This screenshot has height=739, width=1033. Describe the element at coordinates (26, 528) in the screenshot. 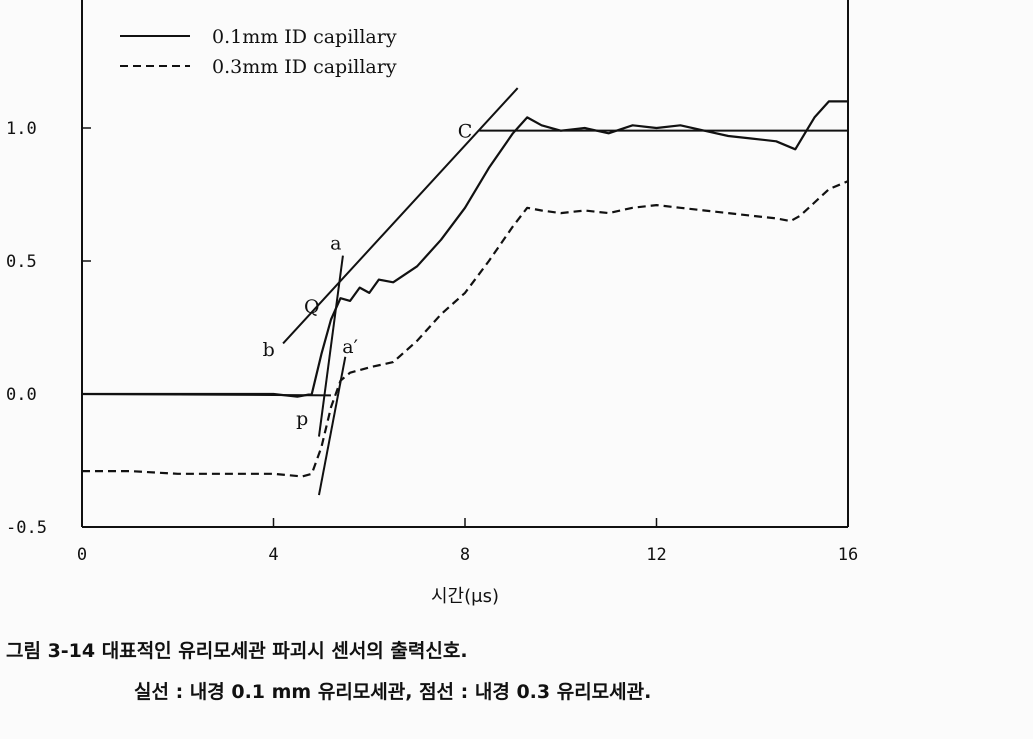

I see `y-tick-label: -0.5` at that location.